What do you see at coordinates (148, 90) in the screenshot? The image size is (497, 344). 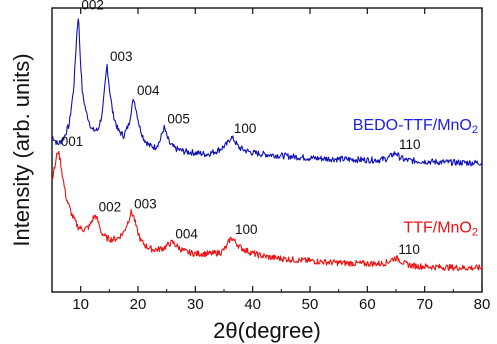 I see `peak-label-0-2: 004` at bounding box center [148, 90].